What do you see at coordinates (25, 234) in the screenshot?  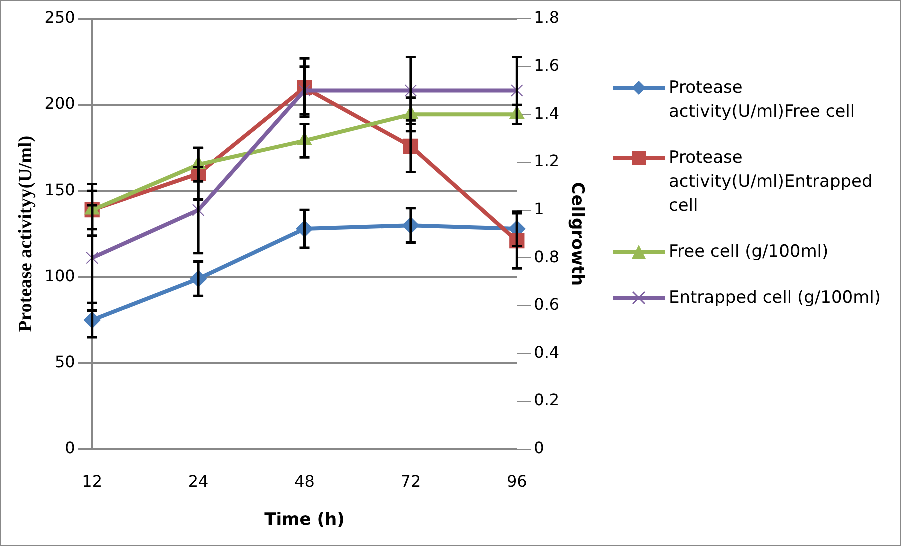 I see `y-axis-title: Protease activityy(U/ml)` at bounding box center [25, 234].